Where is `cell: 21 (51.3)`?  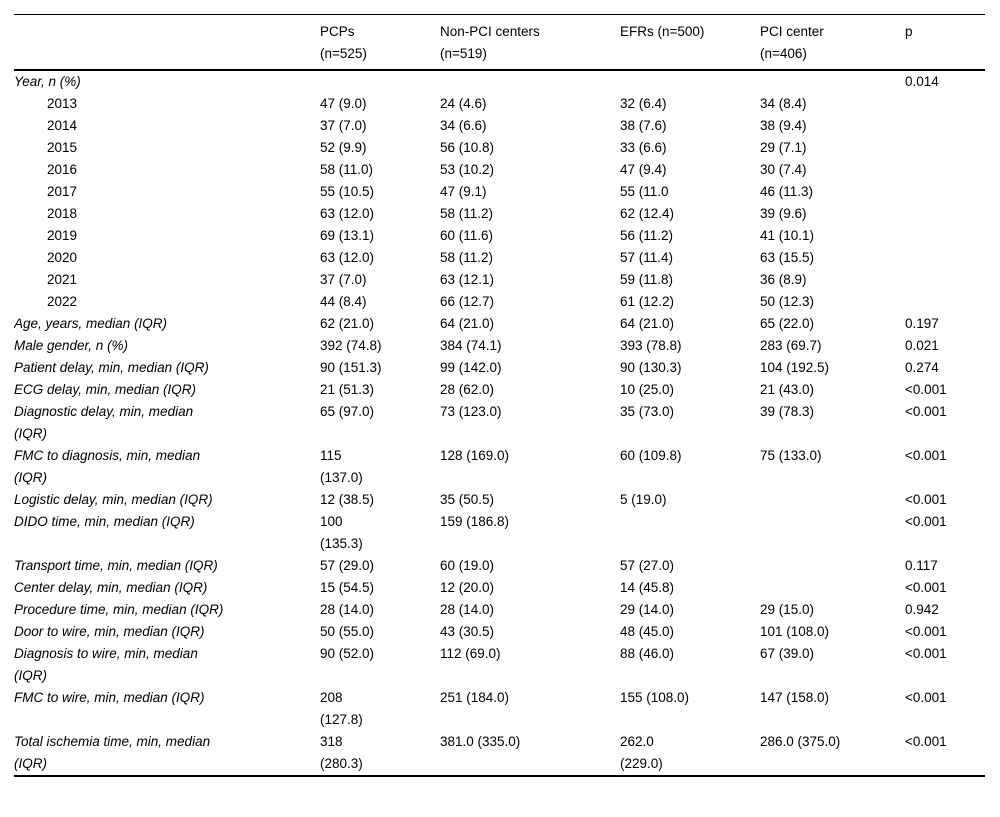 cell: 21 (51.3) is located at coordinates (347, 389).